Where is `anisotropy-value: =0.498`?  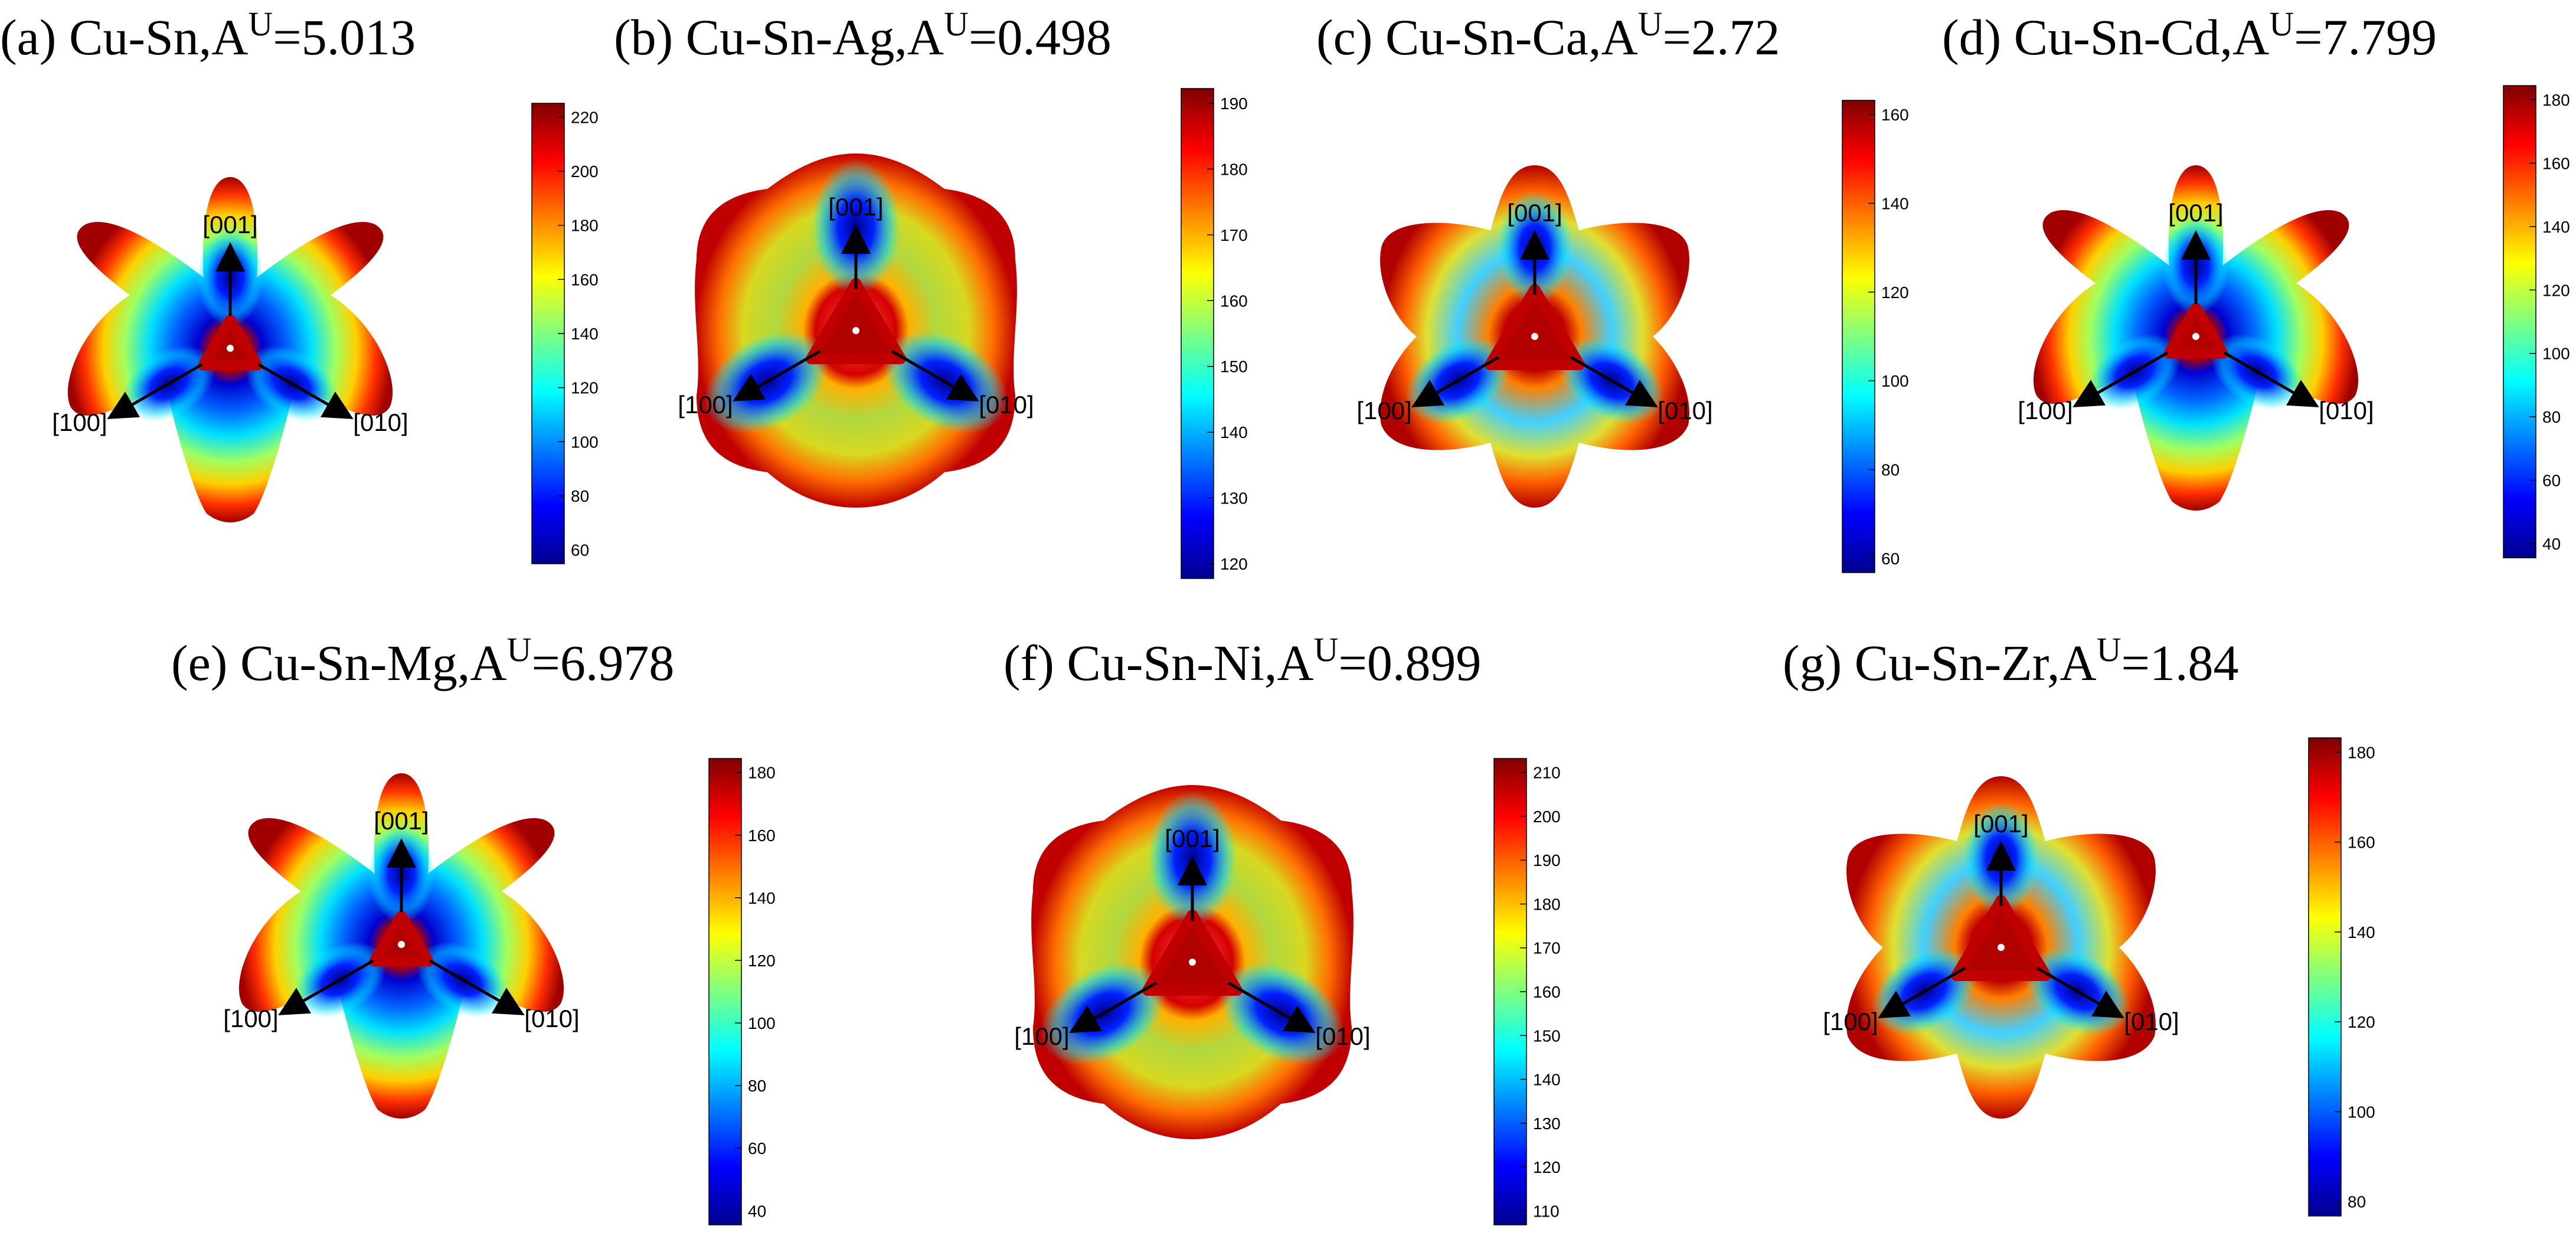 anisotropy-value: =0.498 is located at coordinates (1040, 37).